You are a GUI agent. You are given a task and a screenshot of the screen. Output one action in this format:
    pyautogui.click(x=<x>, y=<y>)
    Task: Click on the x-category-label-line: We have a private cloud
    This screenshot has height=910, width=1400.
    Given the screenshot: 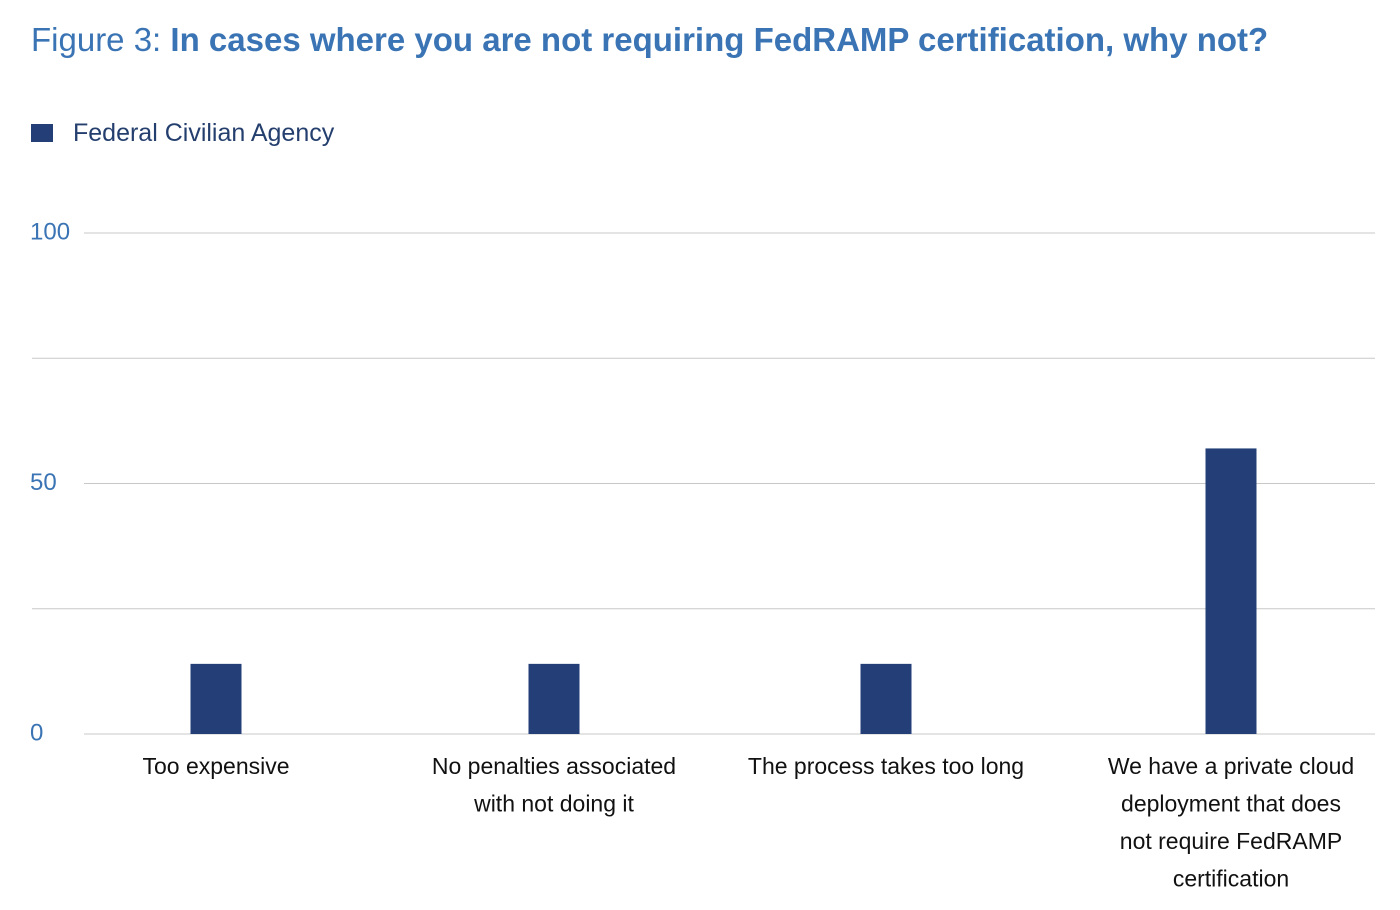 What is the action you would take?
    pyautogui.click(x=1231, y=766)
    